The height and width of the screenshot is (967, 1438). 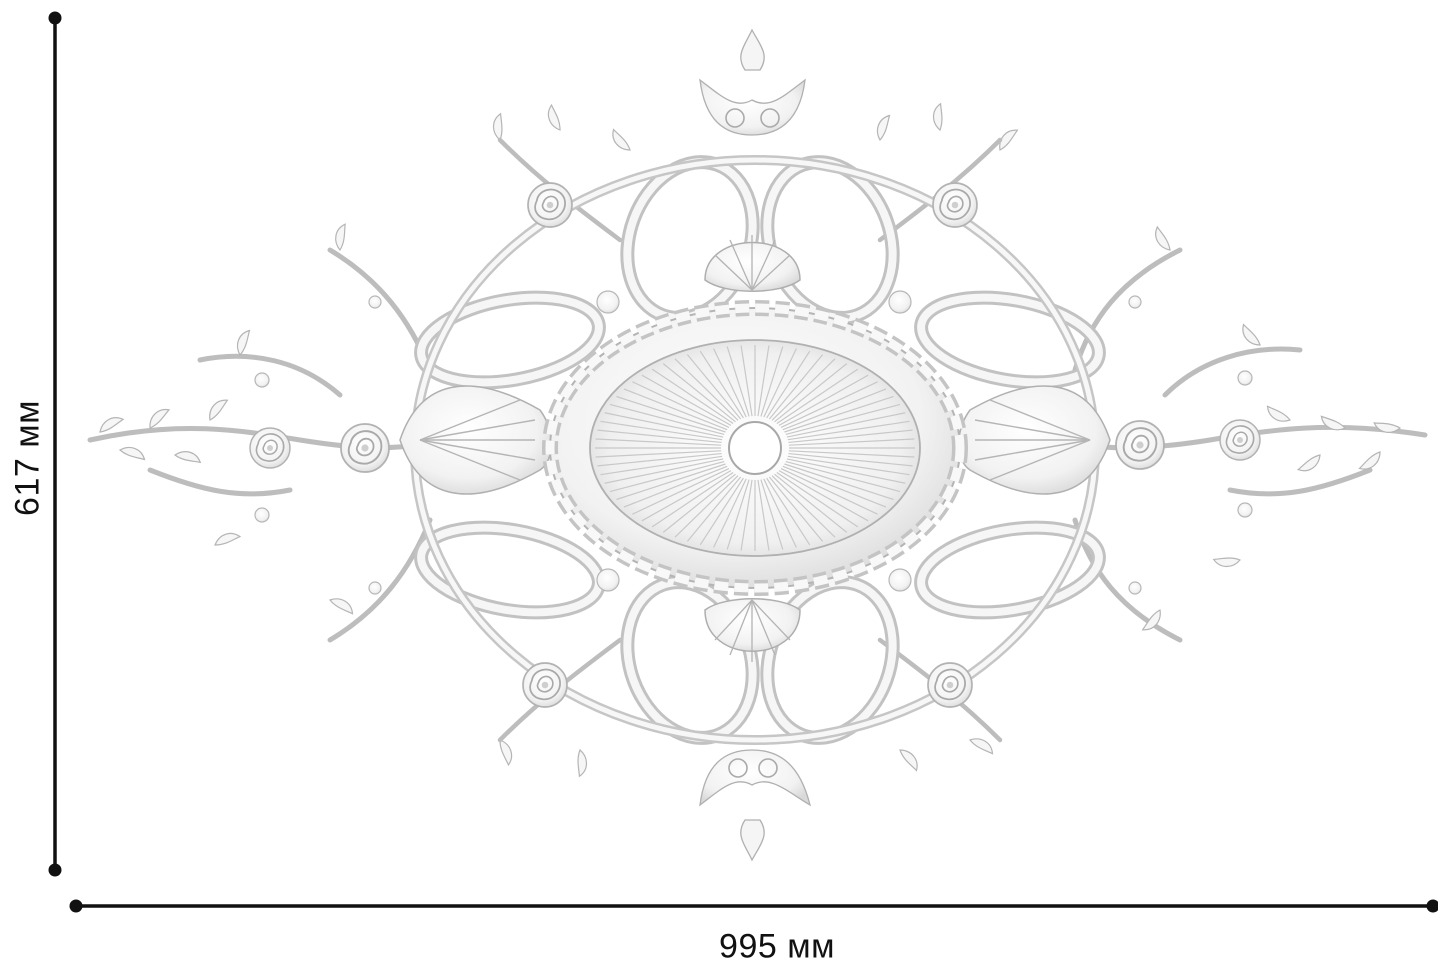 What do you see at coordinates (28, 458) in the screenshot?
I see `height-dimension-label: 617 мм` at bounding box center [28, 458].